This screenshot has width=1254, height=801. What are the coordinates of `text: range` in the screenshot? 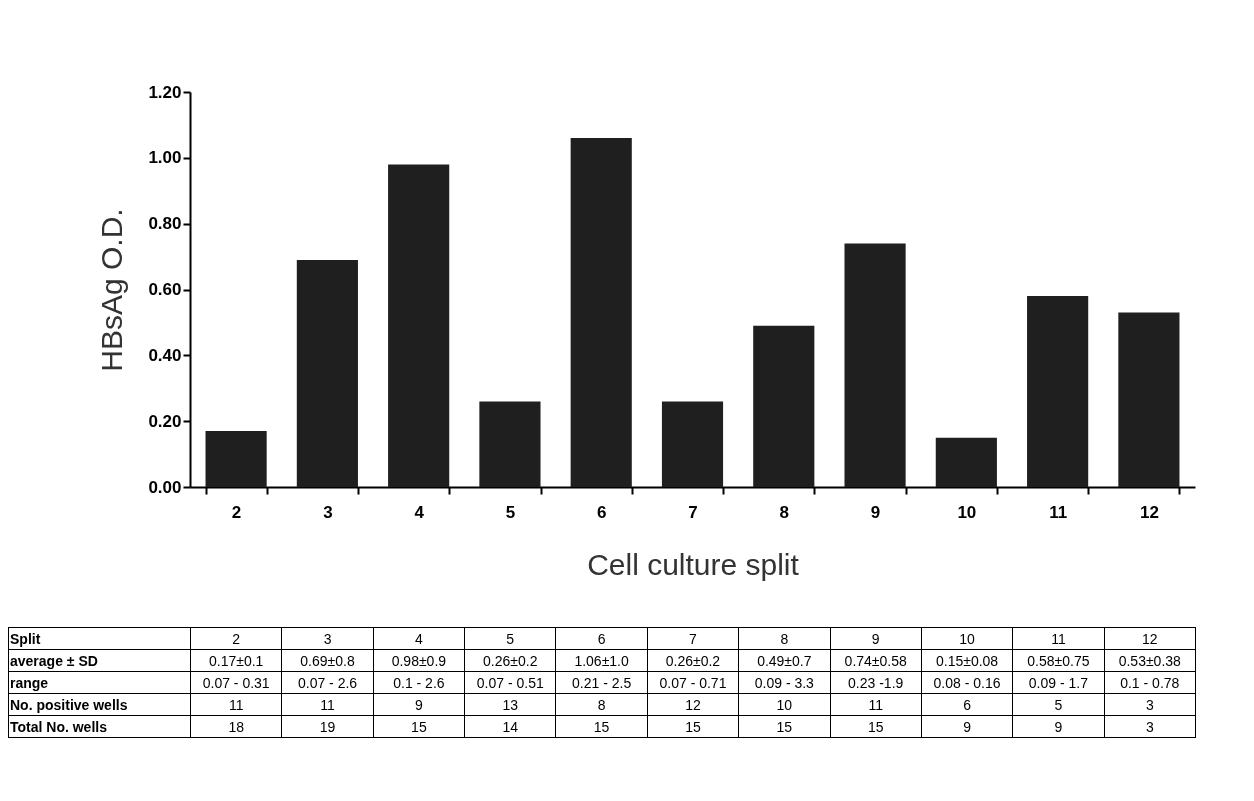 It's located at (99, 682).